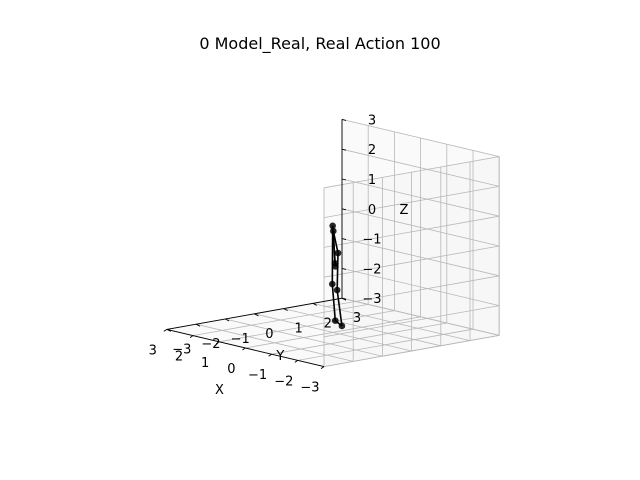  Describe the element at coordinates (257, 375) in the screenshot. I see `x-tick-label: −1` at that location.